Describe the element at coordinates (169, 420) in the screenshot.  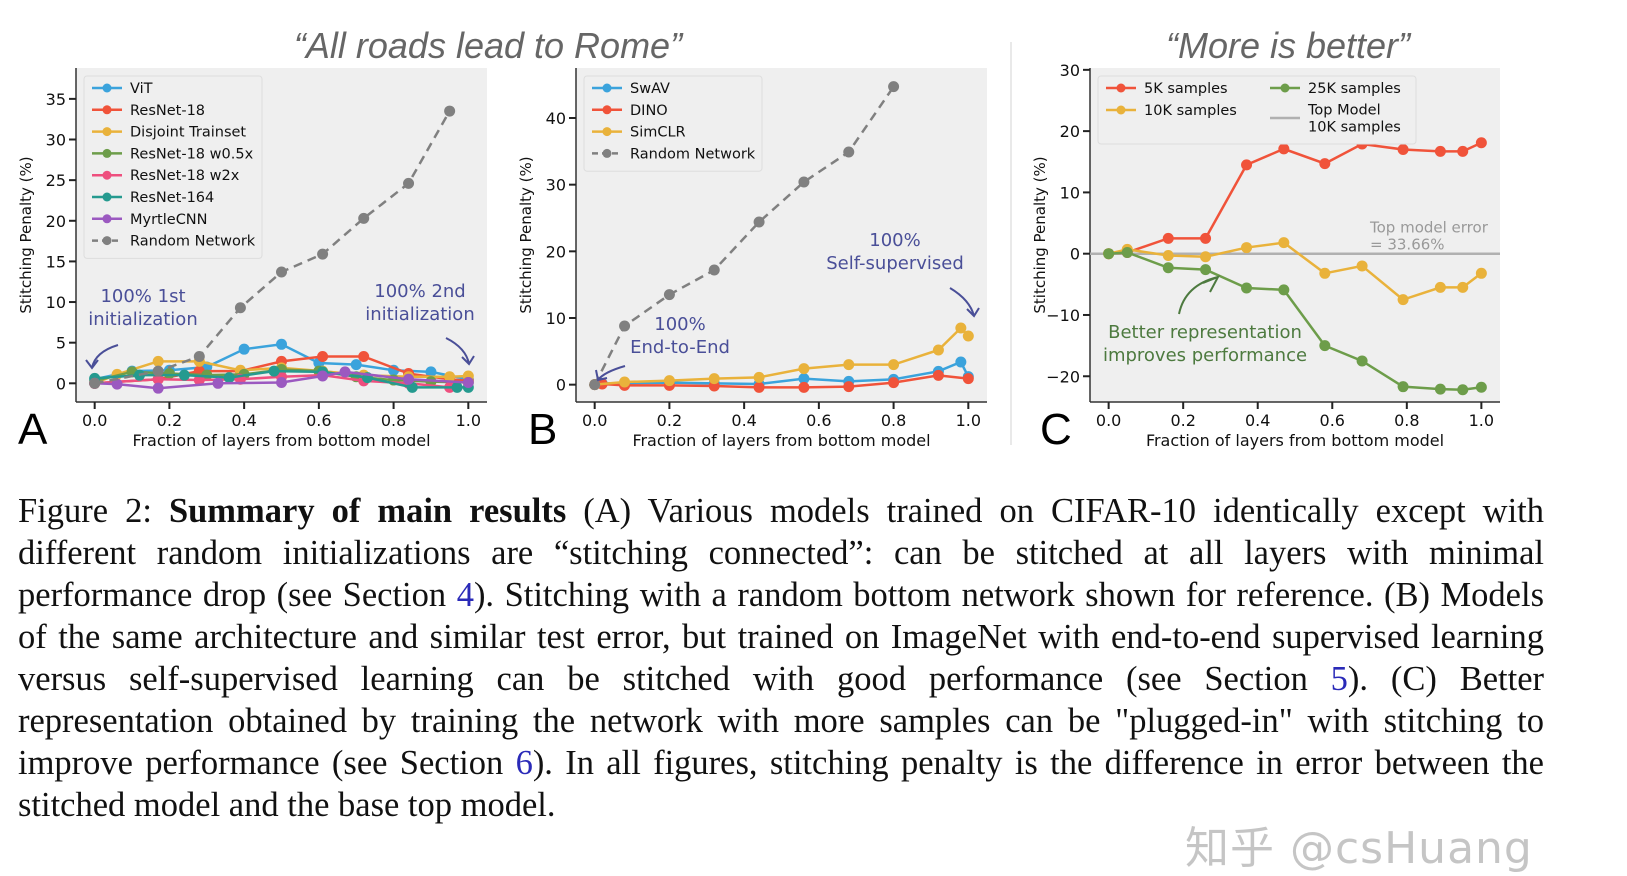
I see `x-tick-label: 0.2` at that location.